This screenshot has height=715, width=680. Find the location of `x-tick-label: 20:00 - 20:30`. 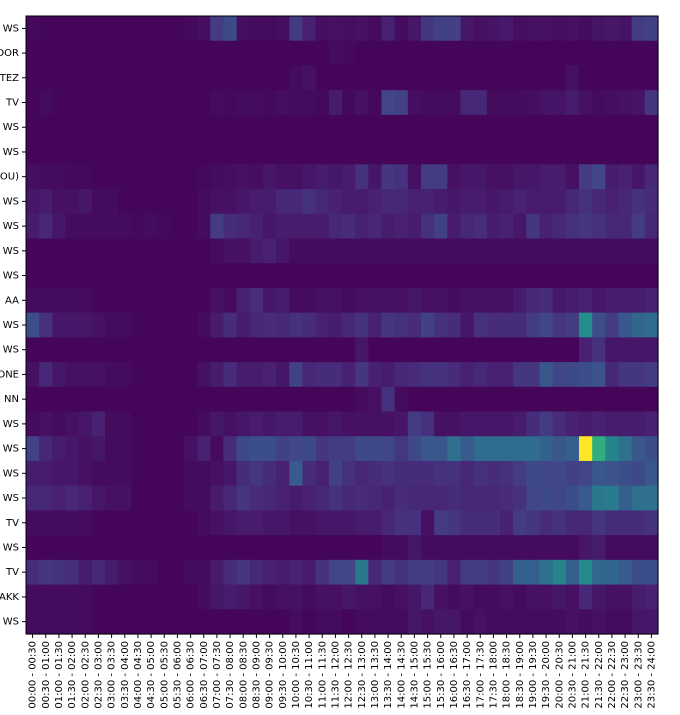

x-tick-label: 20:00 - 20:30 is located at coordinates (559, 675).